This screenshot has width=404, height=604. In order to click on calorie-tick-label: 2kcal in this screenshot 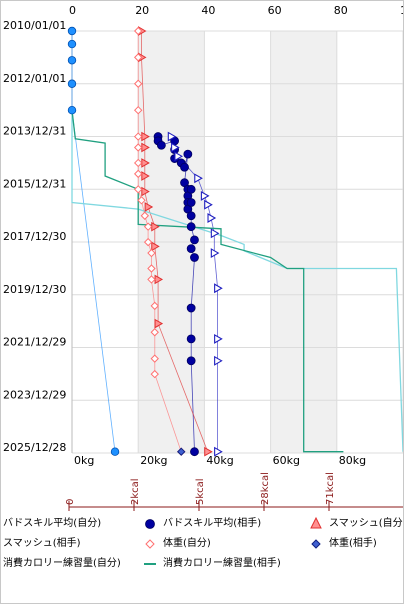, I will do `click(135, 491)`.